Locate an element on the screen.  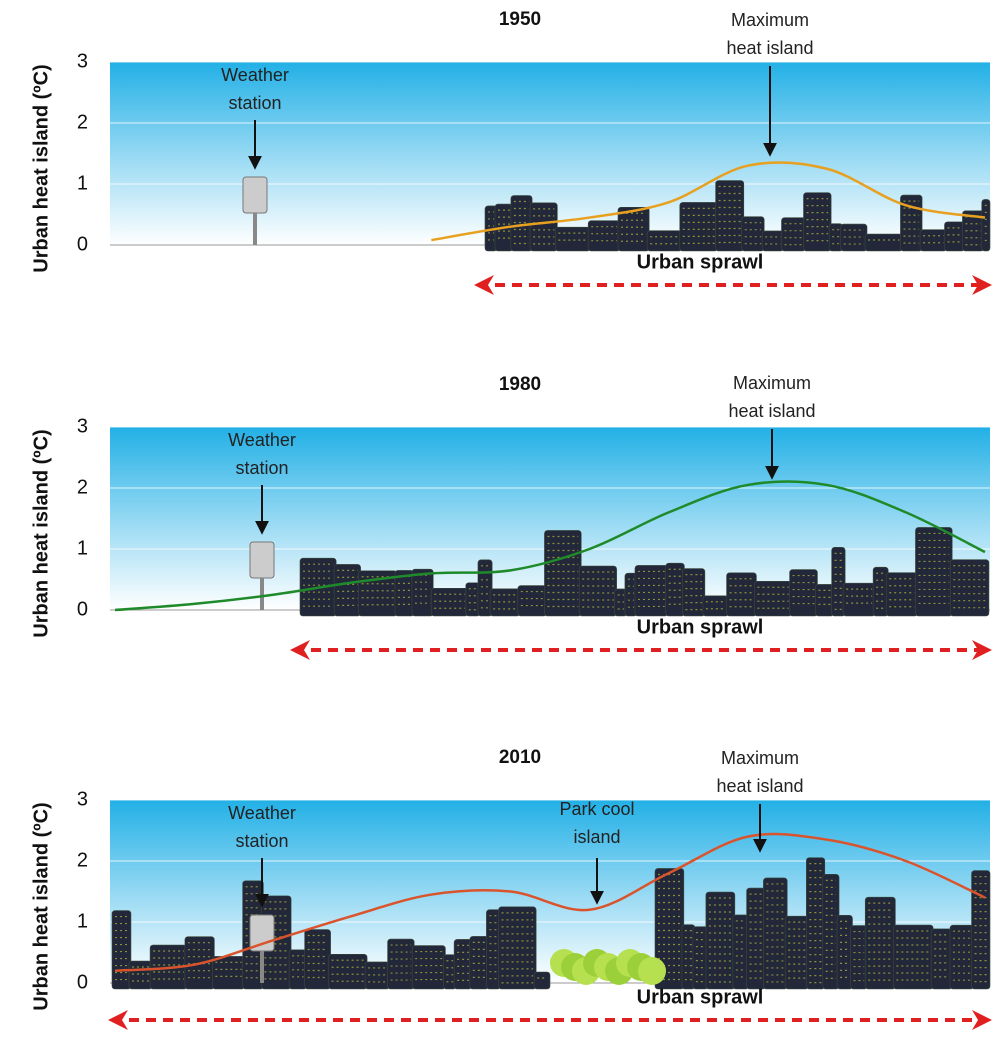
annotation-text: Park cool is located at coordinates (596, 809).